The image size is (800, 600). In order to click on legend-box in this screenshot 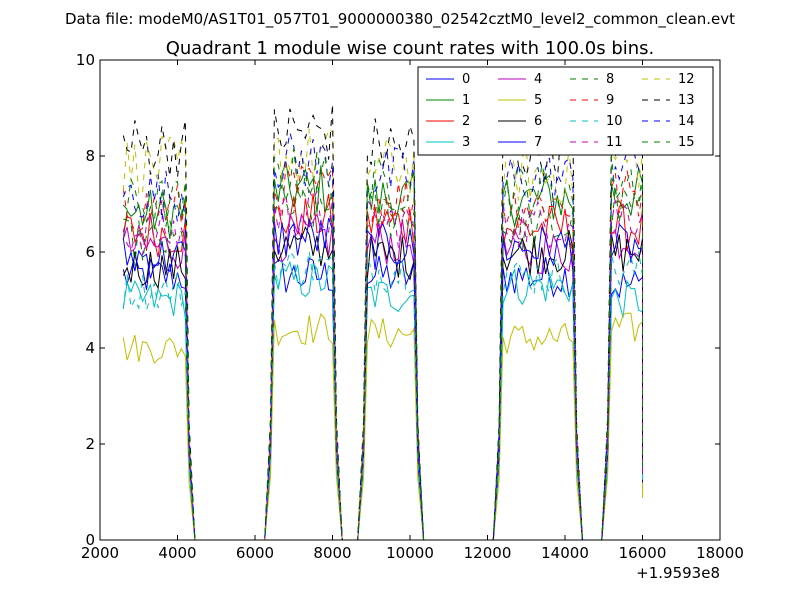, I will do `click(565, 111)`.